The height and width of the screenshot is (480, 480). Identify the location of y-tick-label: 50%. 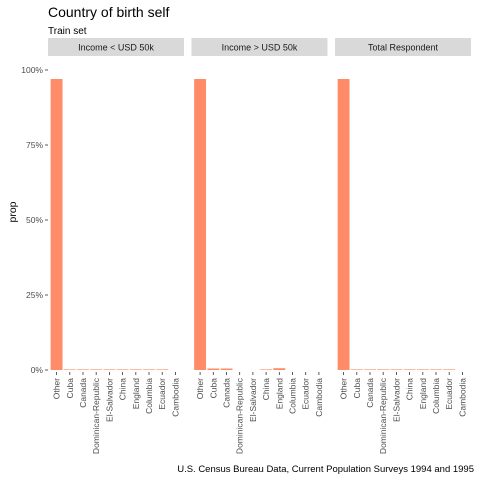
(34, 220).